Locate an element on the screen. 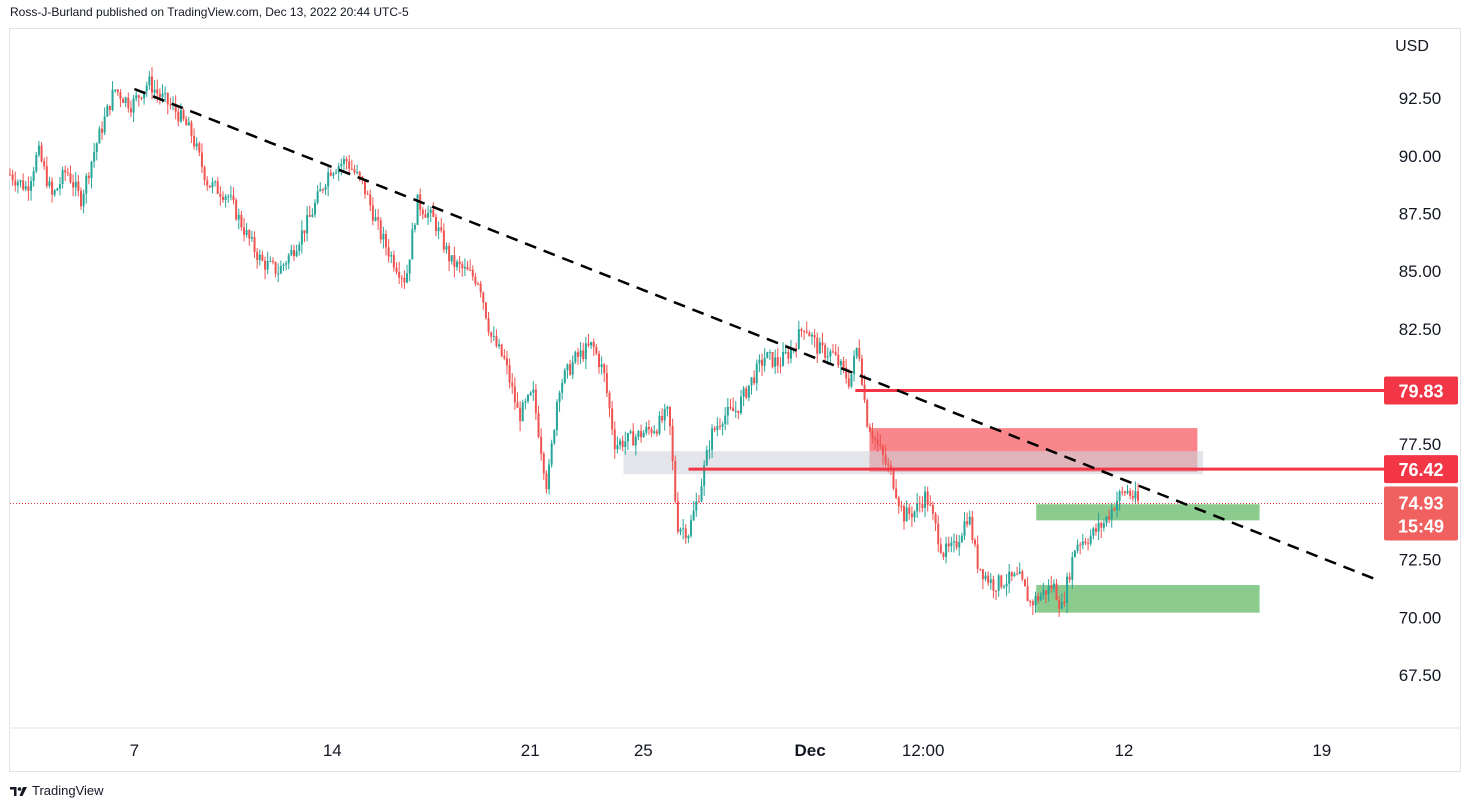 Image resolution: width=1470 pixels, height=808 pixels. y-tick-label: 92.50 is located at coordinates (1420, 98).